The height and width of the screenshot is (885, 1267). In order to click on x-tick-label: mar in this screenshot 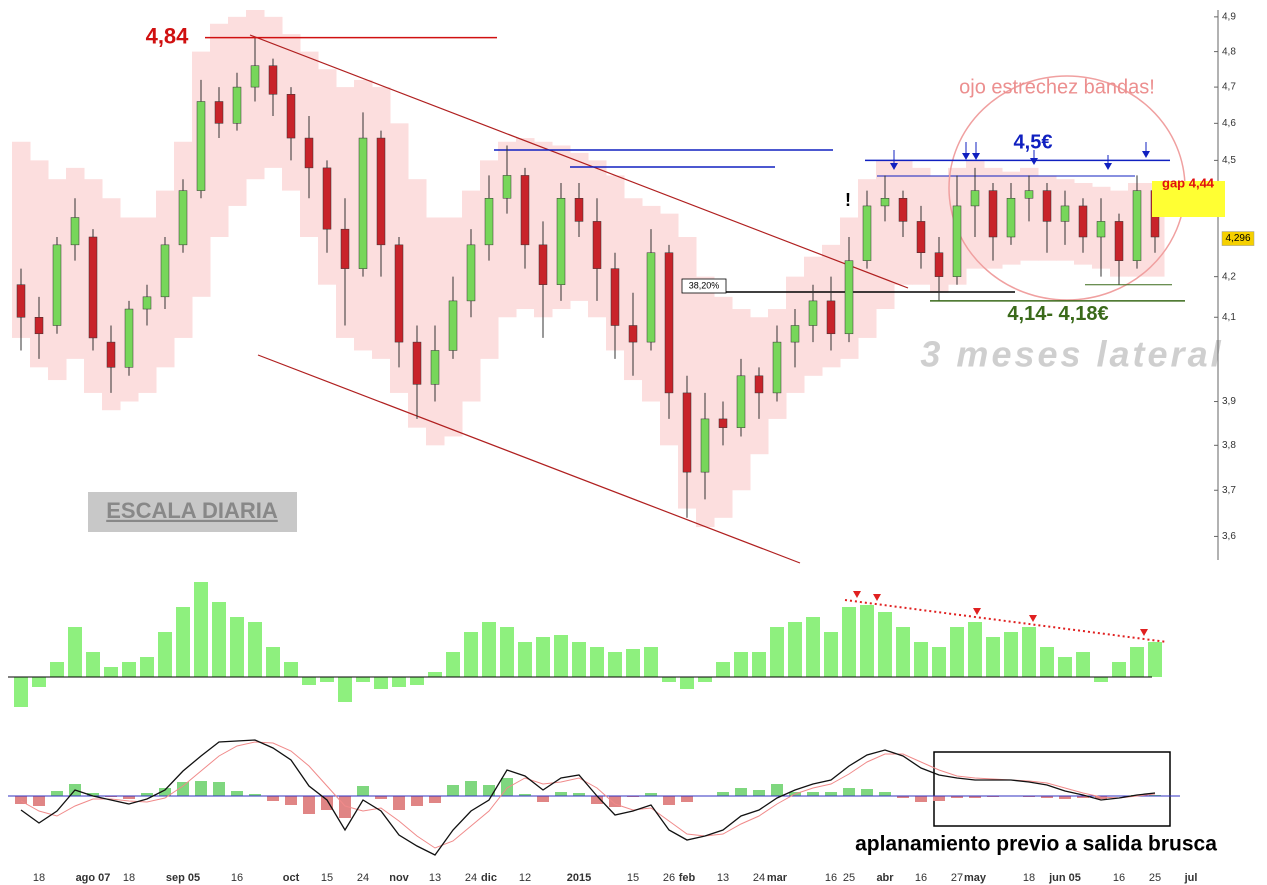, I will do `click(777, 878)`.